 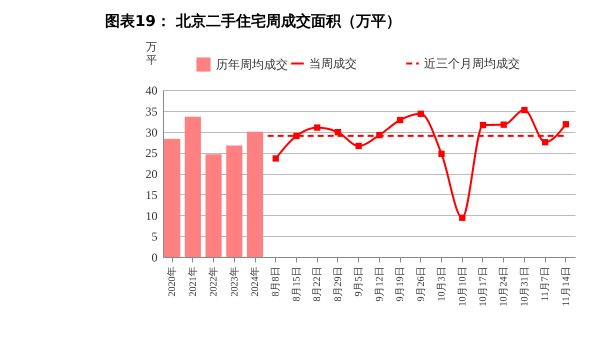 What do you see at coordinates (152, 195) in the screenshot?
I see `y-tick-label: 15` at bounding box center [152, 195].